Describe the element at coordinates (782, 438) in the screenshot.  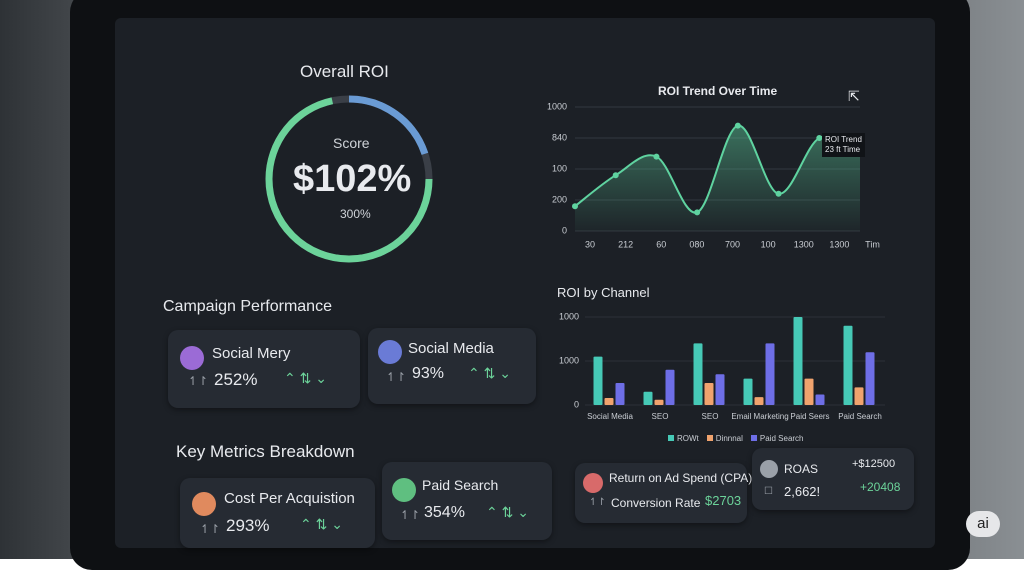
I see `legend-label: Paid Search` at that location.